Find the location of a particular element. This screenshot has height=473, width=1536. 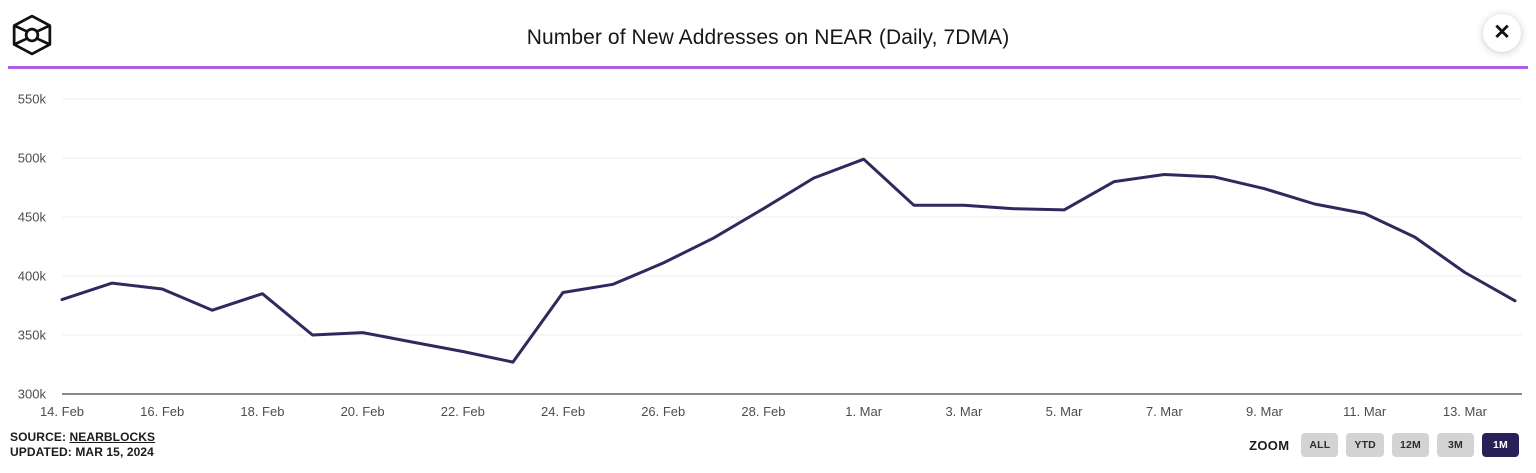

x-axis-tick-label: 5. Mar is located at coordinates (1065, 411).